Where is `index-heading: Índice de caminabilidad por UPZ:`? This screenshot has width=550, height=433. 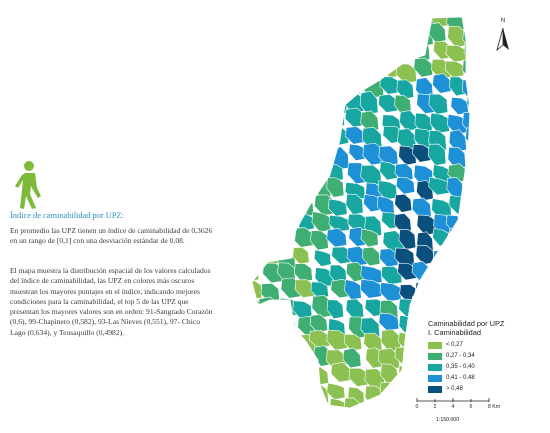
index-heading: Índice de caminabilidad por UPZ: is located at coordinates (67, 215).